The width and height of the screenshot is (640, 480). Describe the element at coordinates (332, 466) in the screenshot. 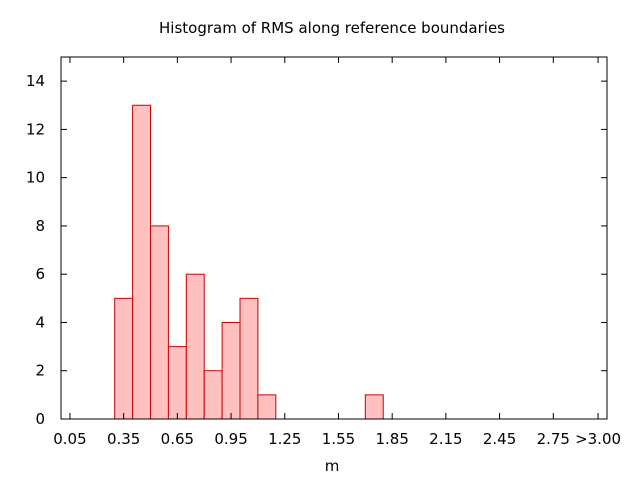

I see `x-axis-label: m` at that location.